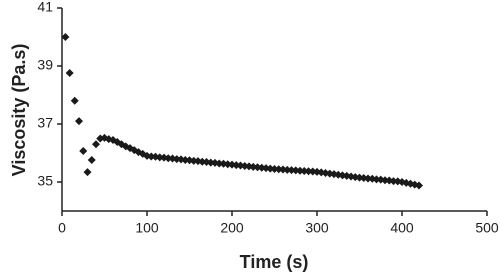  Describe the element at coordinates (62, 228) in the screenshot. I see `x-tick-label: 0` at that location.